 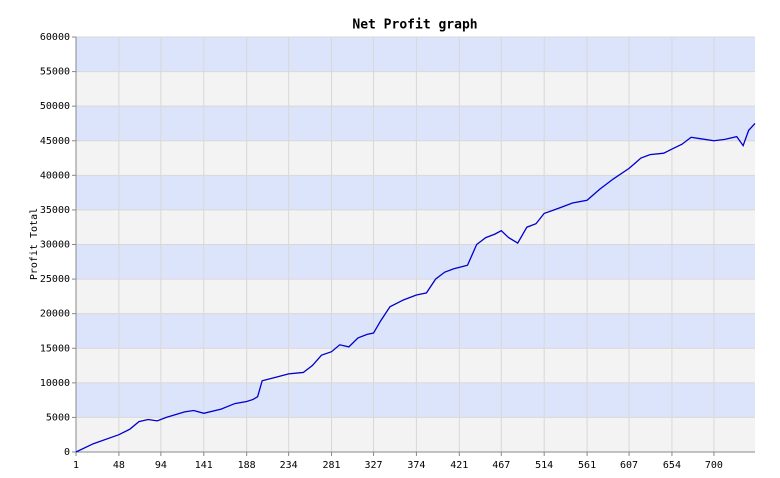 I want to click on y-tick-label: 60000, so click(x=55, y=37).